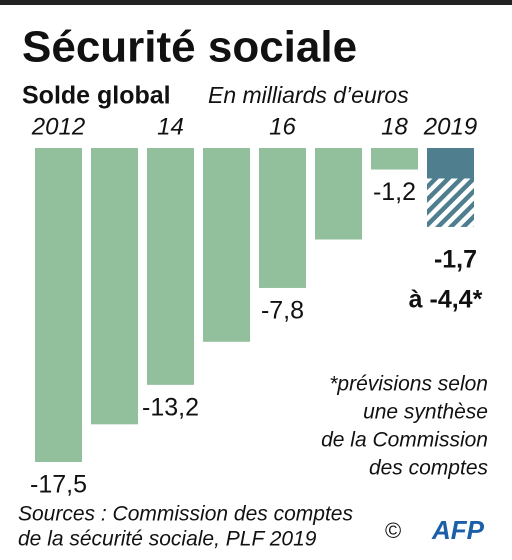 The height and width of the screenshot is (560, 512). What do you see at coordinates (58, 126) in the screenshot?
I see `x-tick-label: 2012` at bounding box center [58, 126].